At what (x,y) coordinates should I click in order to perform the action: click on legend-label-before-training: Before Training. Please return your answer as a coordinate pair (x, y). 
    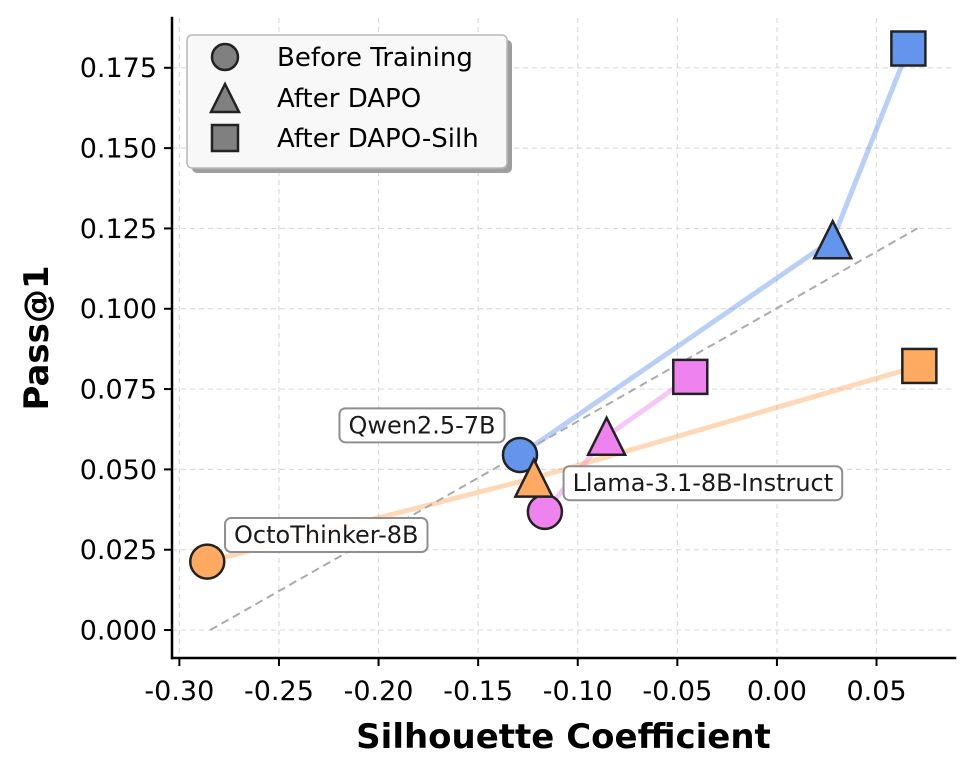
    Looking at the image, I should click on (375, 58).